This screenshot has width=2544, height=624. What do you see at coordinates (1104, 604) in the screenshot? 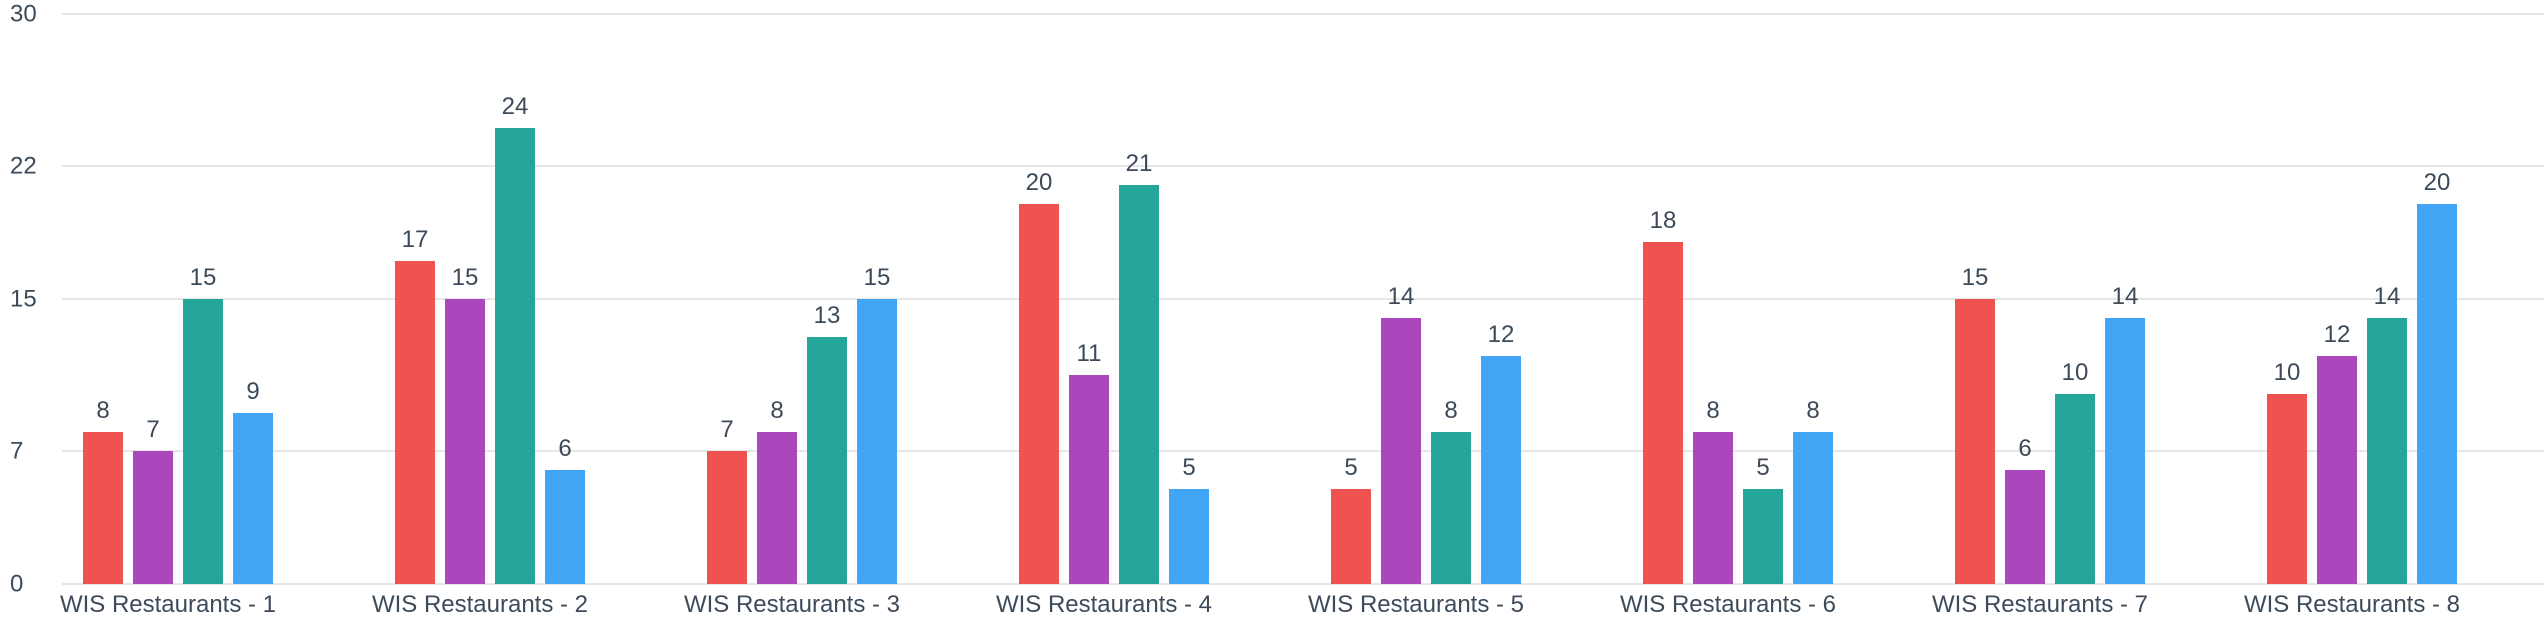
I see `x-tick-label: WIS Restaurants - 4` at bounding box center [1104, 604].